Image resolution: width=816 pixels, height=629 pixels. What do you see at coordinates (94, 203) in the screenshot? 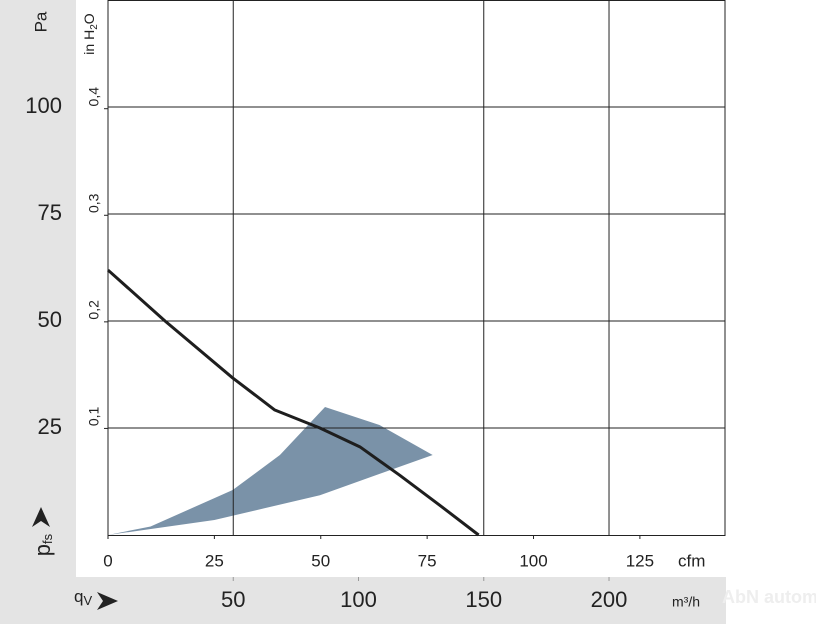
I see `y2-tick-label: 0,3` at bounding box center [94, 203].